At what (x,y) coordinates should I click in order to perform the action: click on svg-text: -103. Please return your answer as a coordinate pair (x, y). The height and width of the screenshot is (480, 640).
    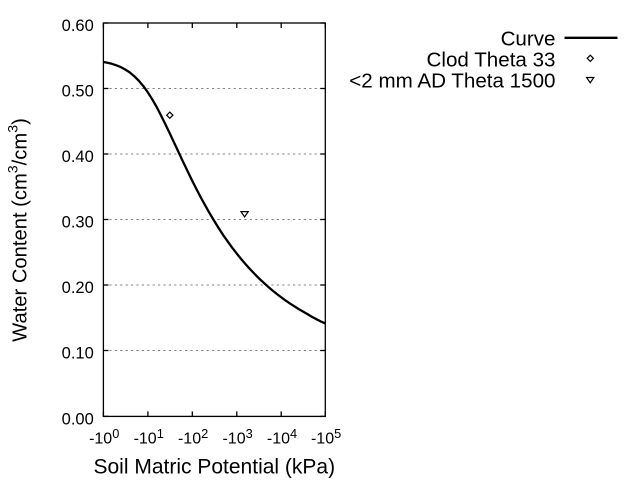
    Looking at the image, I should click on (237, 437).